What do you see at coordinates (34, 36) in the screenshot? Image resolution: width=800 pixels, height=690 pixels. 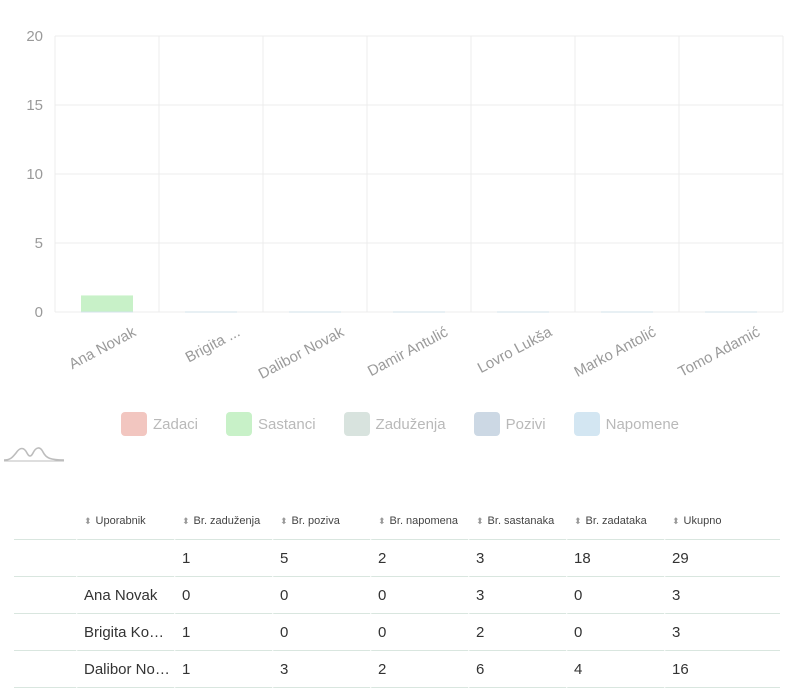 I see `y-tick-label: 20` at bounding box center [34, 36].